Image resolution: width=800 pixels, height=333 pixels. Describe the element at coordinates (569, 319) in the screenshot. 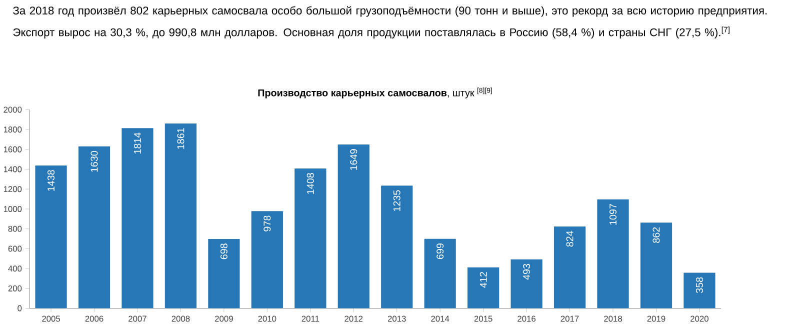

I see `x-tick-label: 2017` at that location.